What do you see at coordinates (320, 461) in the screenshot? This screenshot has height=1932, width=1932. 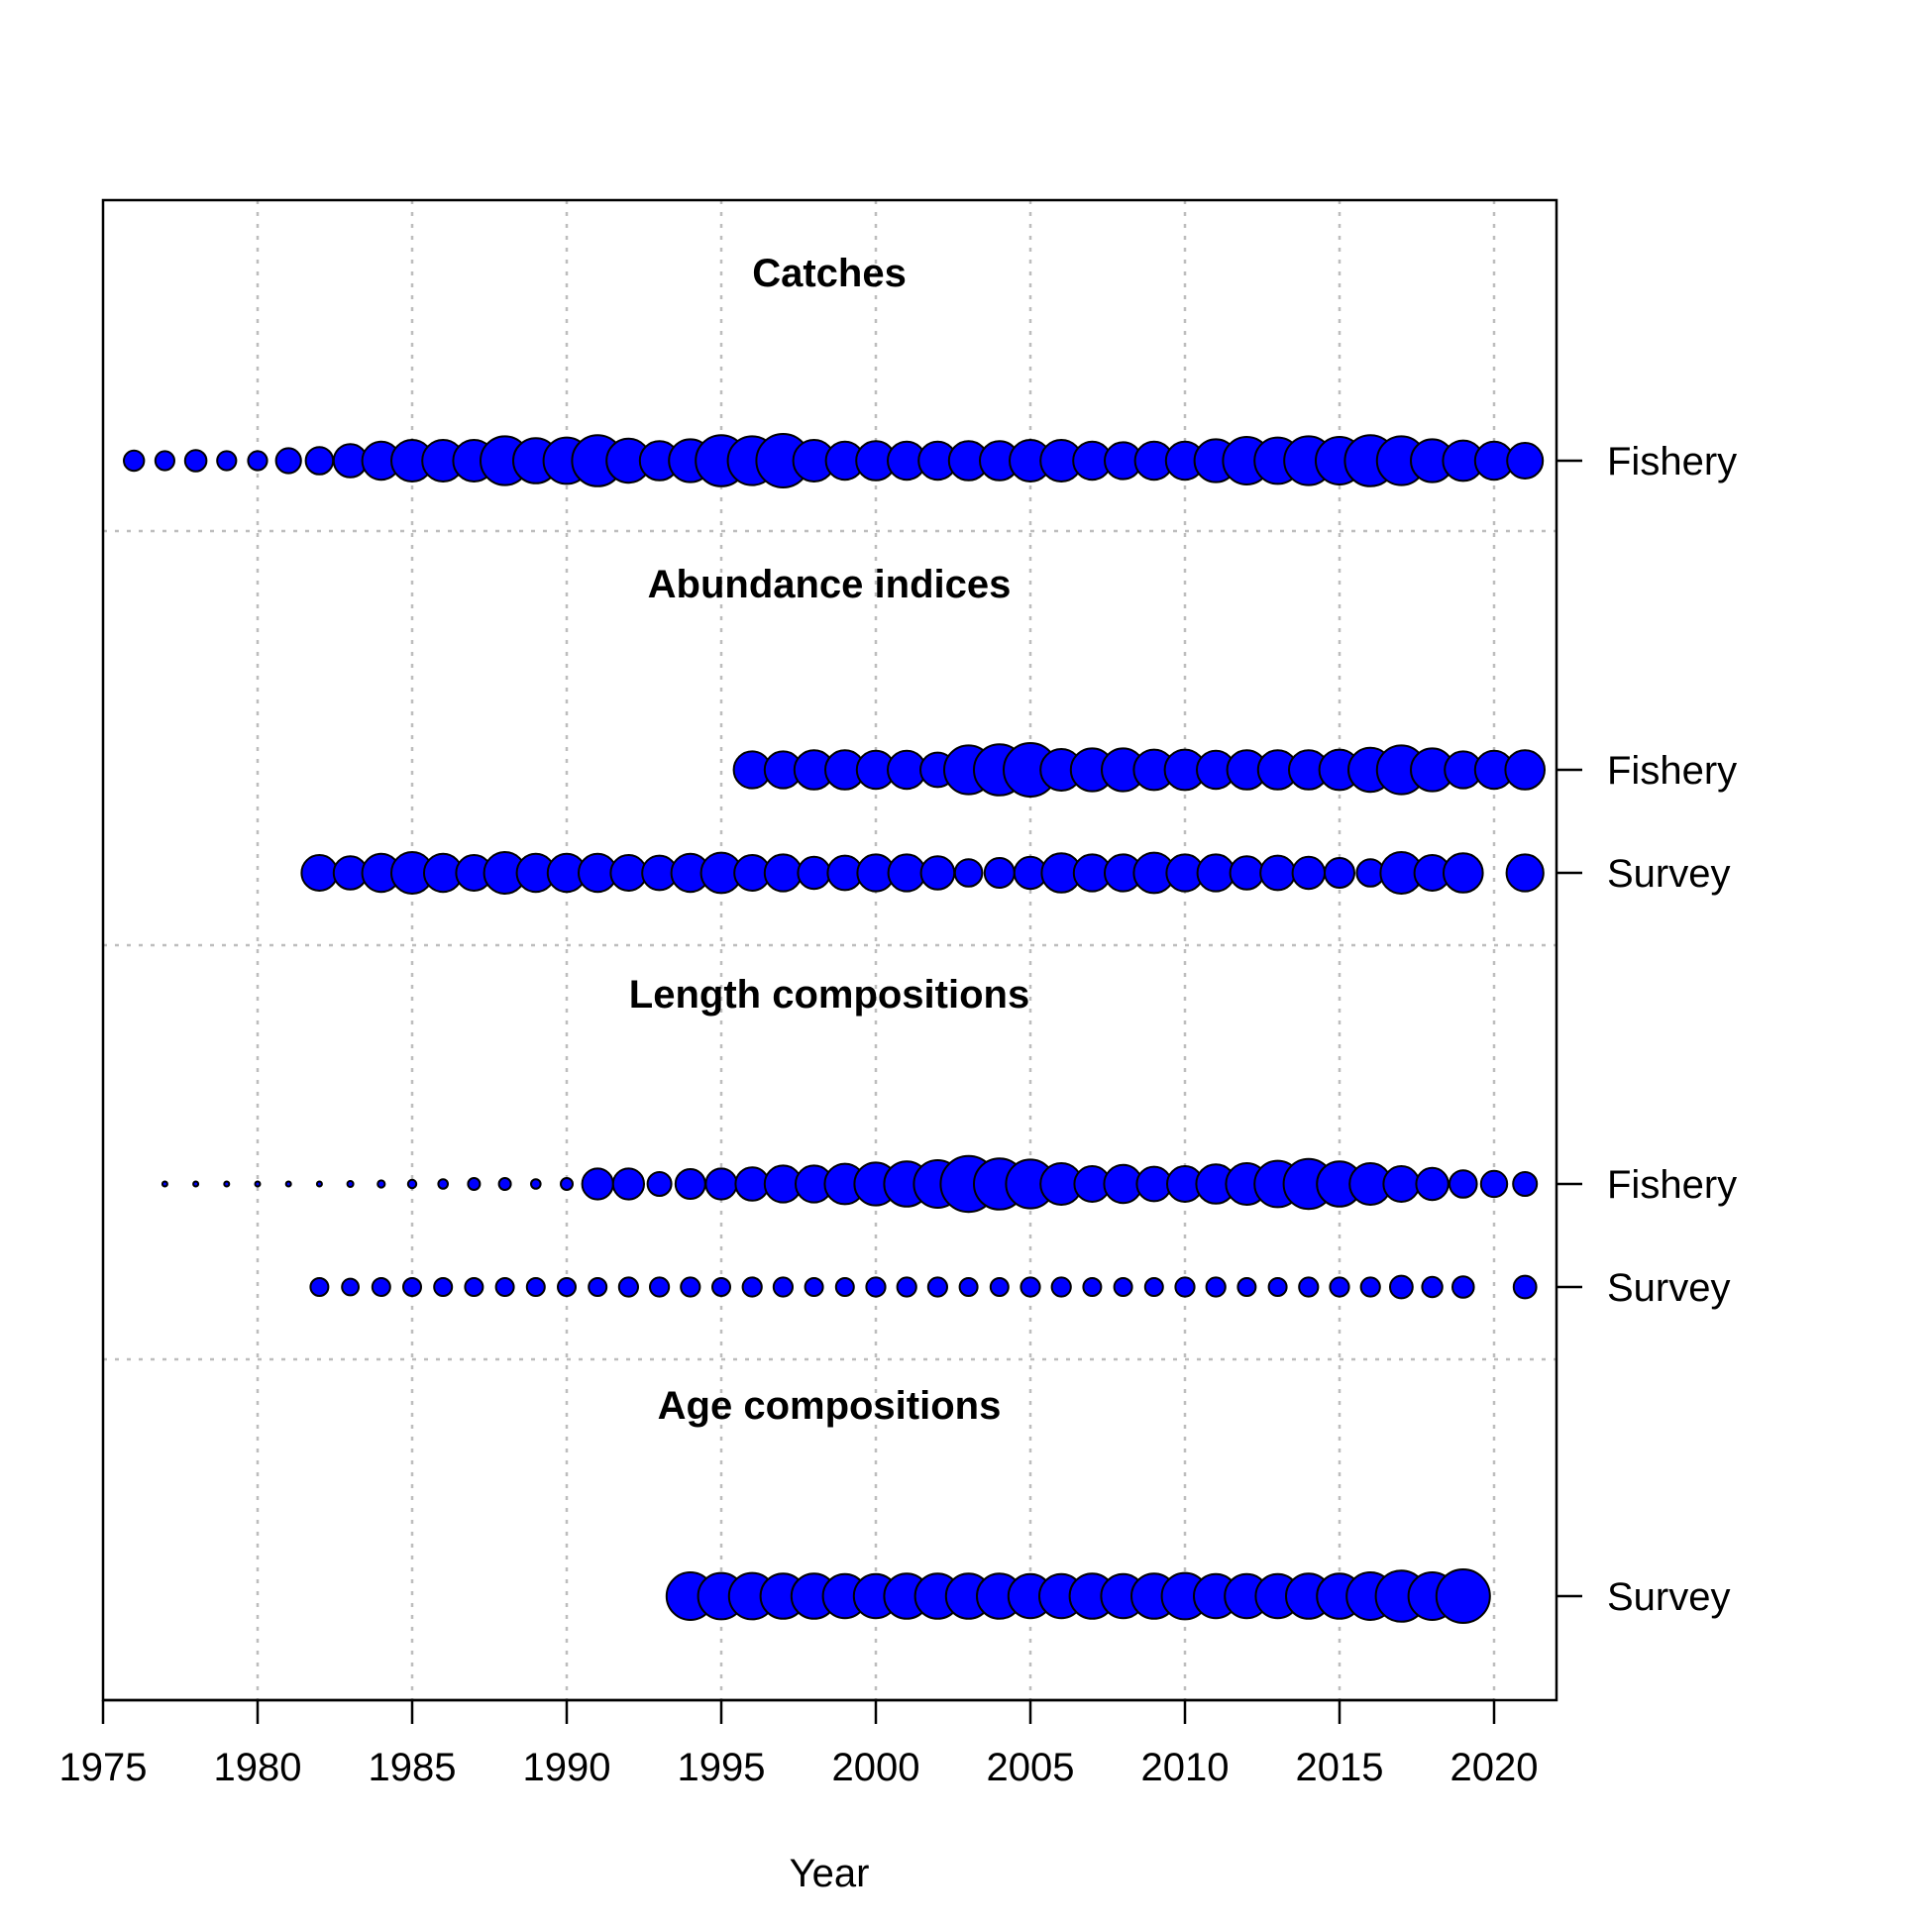 I see `bubble-catches-fishery-1982` at bounding box center [320, 461].